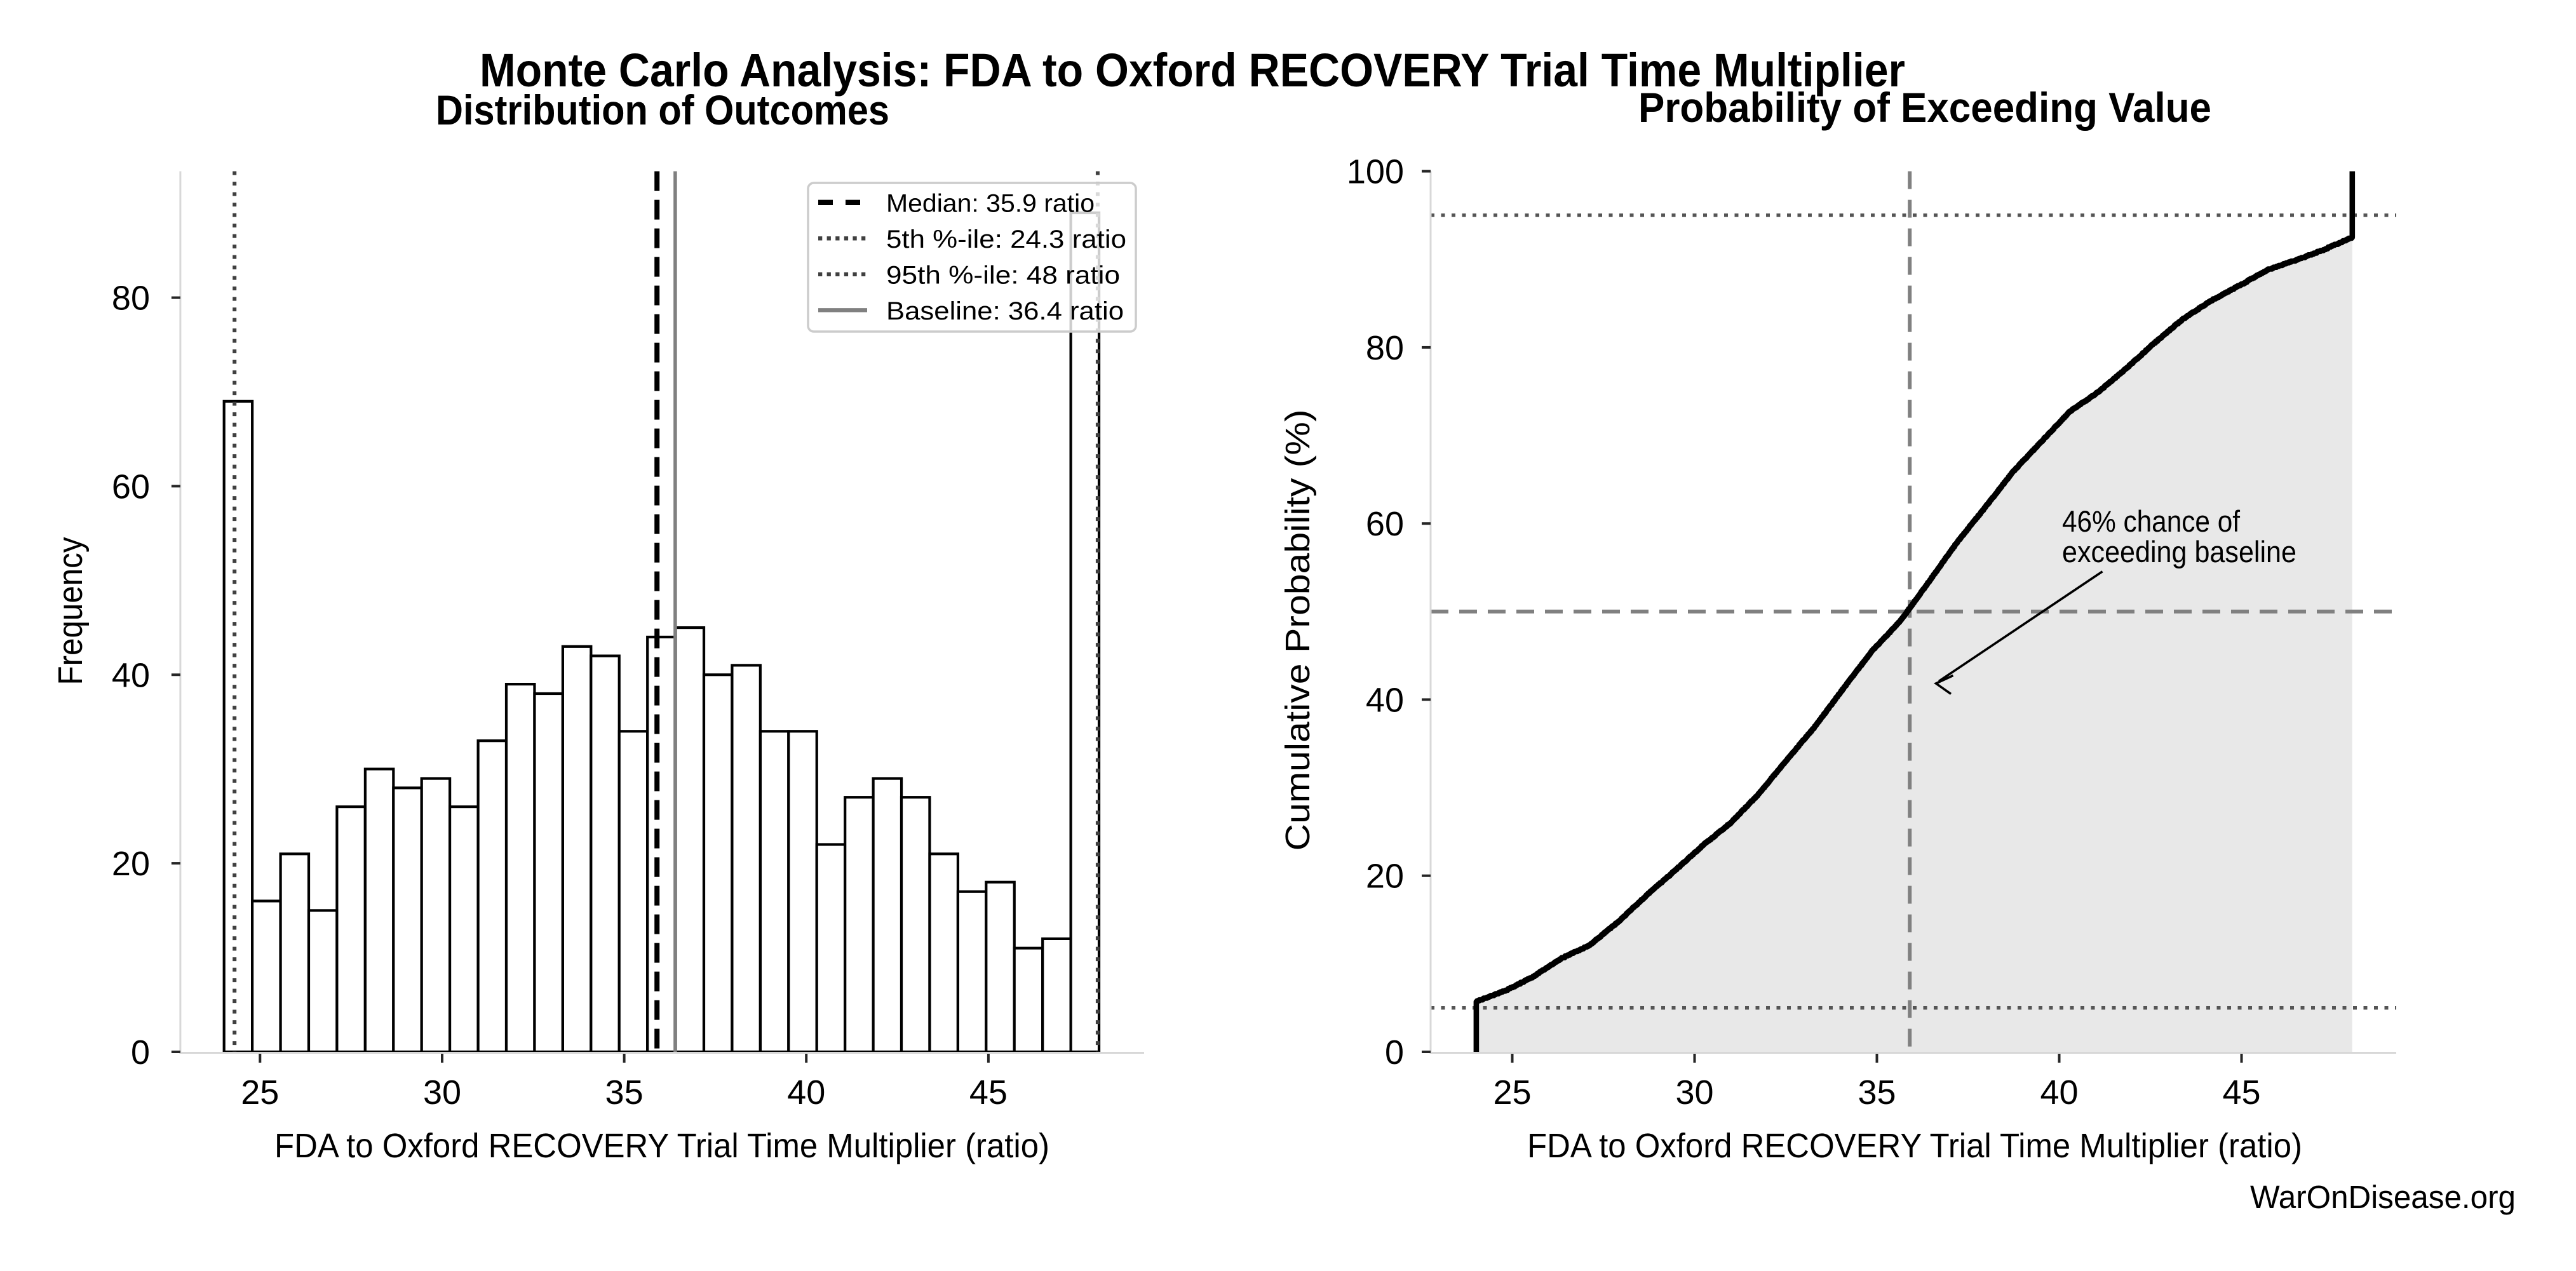  What do you see at coordinates (70, 611) in the screenshot?
I see `svg-text: Frequency` at bounding box center [70, 611].